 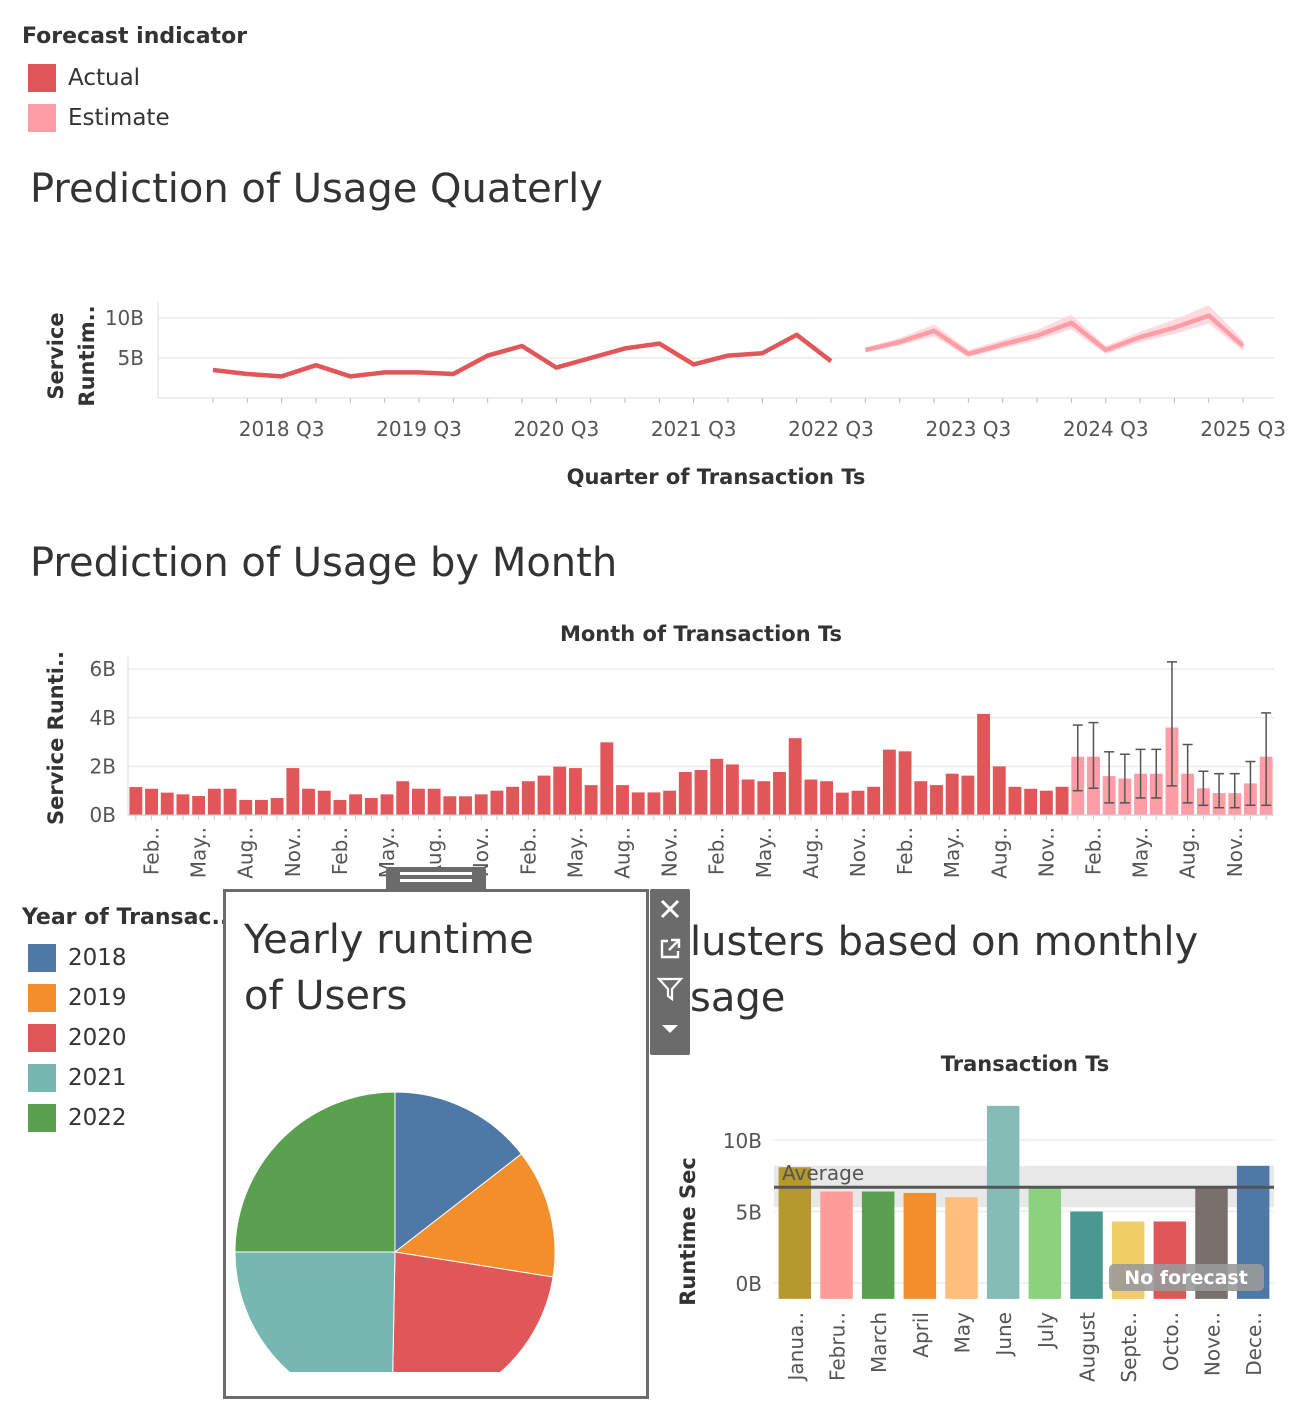 What do you see at coordinates (436, 878) in the screenshot?
I see `drag-handle` at bounding box center [436, 878].